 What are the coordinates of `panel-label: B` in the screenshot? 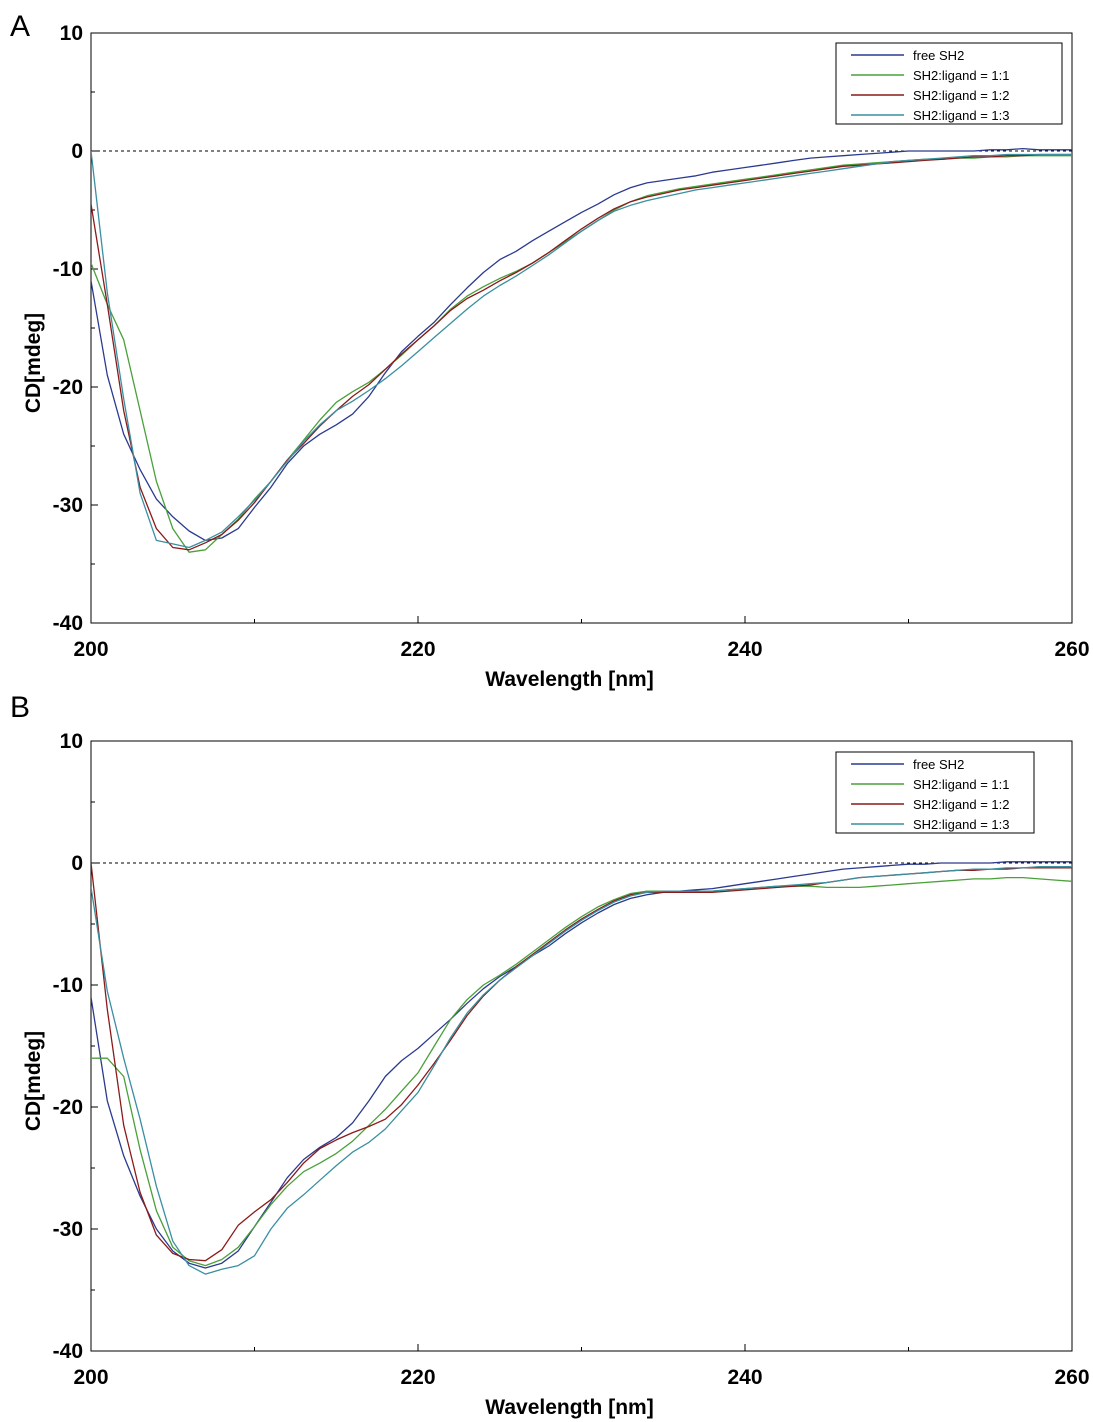 It's located at (20, 707).